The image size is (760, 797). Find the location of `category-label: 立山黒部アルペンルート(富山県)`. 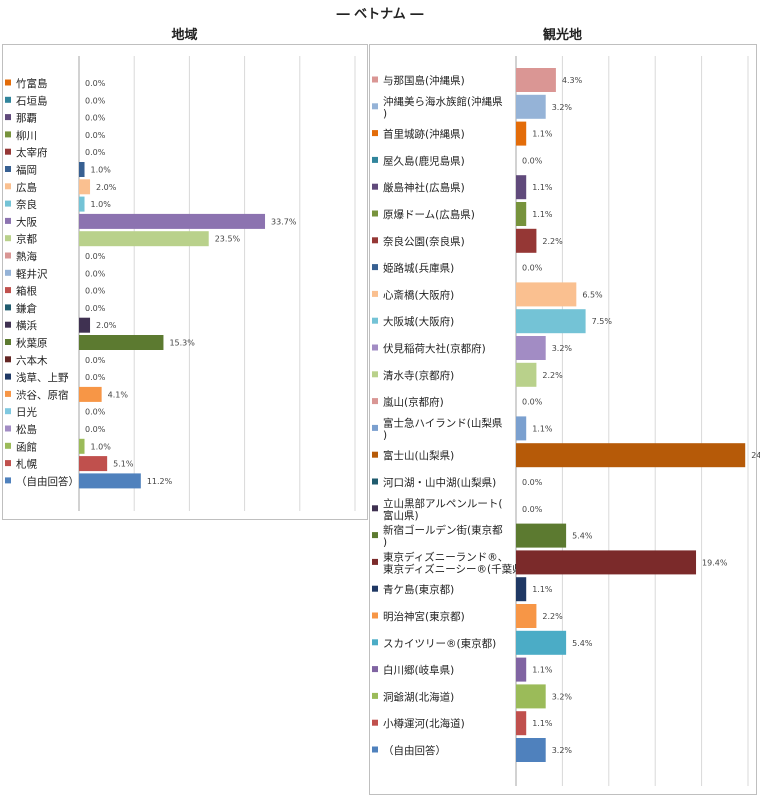

category-label: 立山黒部アルペンルート(富山県) is located at coordinates (443, 509).